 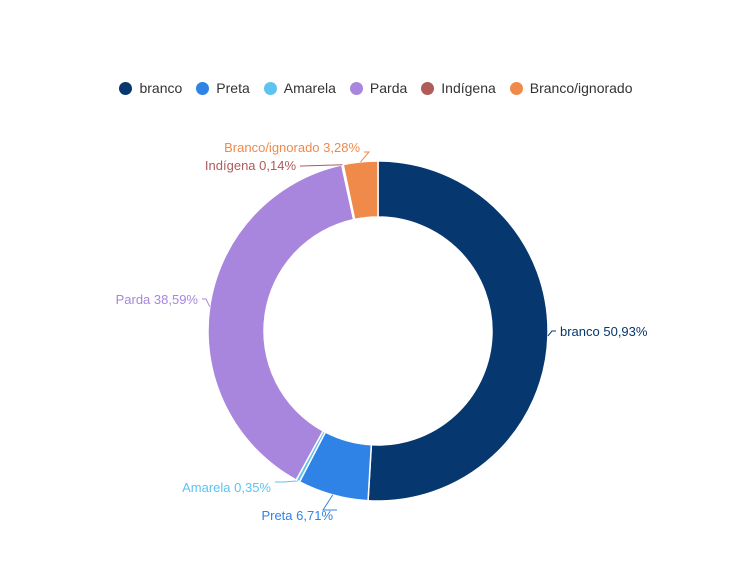 I want to click on legend-item-amarela: Amarela, so click(x=299, y=88).